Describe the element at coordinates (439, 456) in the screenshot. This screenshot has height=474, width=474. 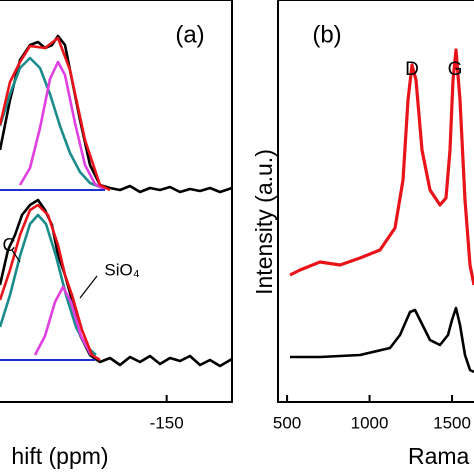
I see `x-axis-label: Rama` at that location.